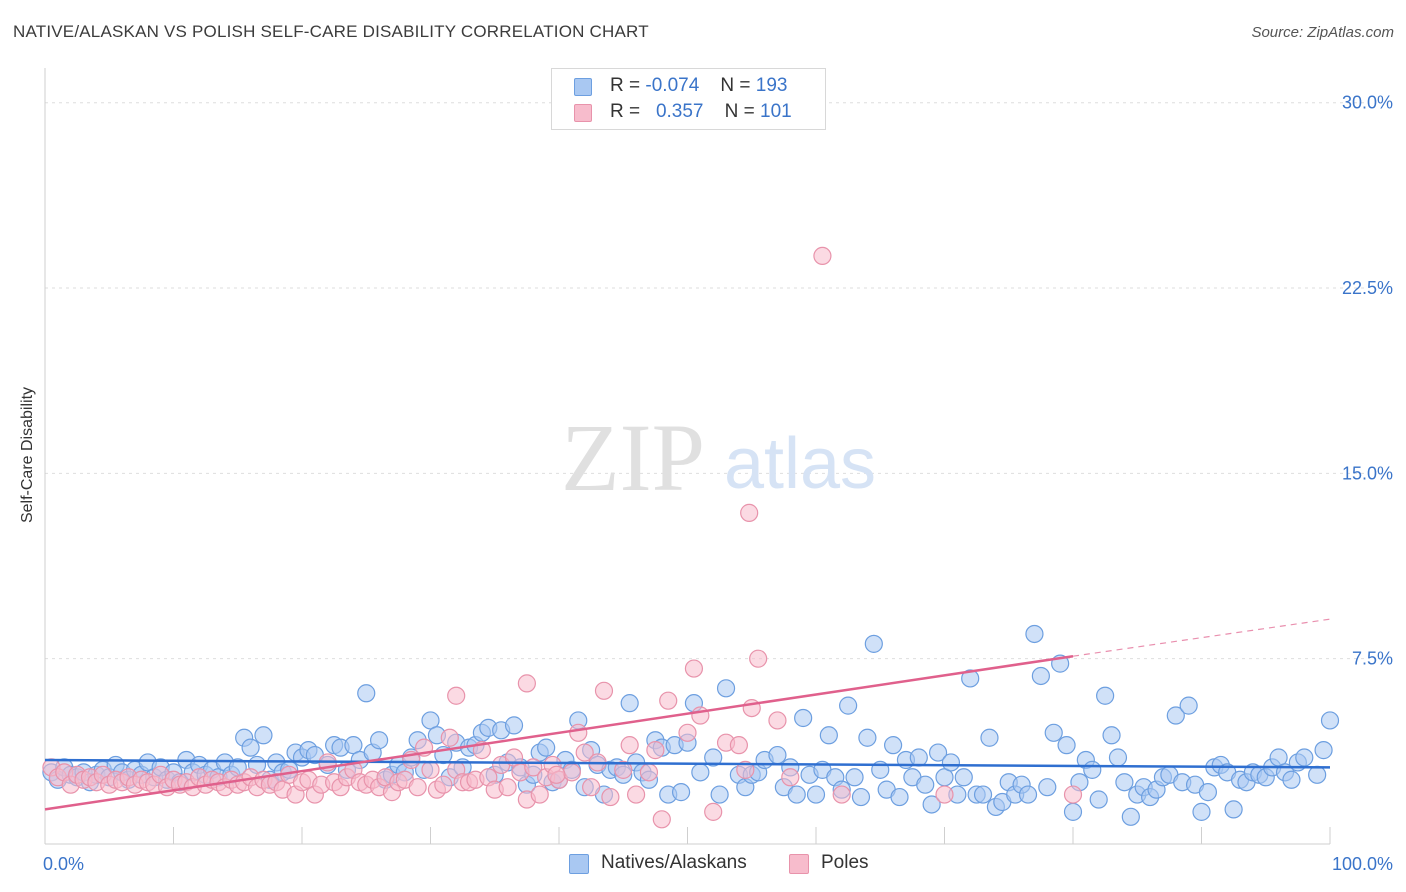  I want to click on source-label: Source: ZipAtlas.com, so click(1322, 32).